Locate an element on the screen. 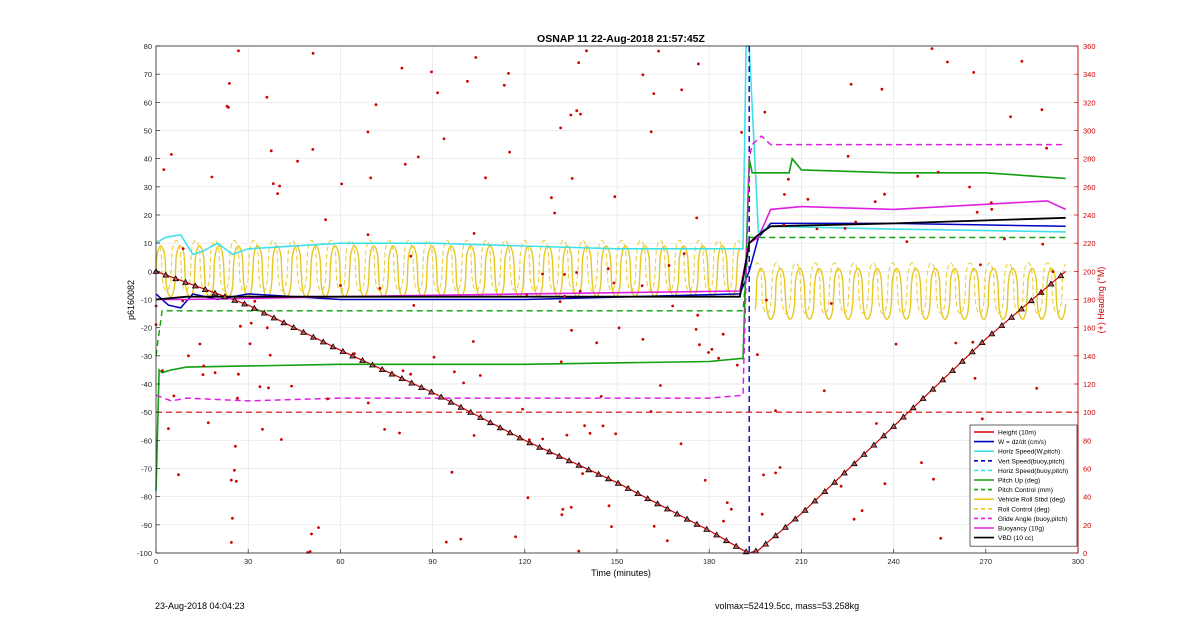  x-tick-label: 60 is located at coordinates (340, 561).